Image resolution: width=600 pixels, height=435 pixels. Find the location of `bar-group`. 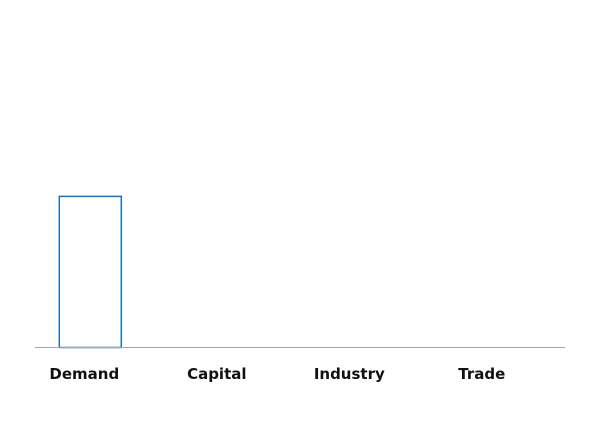

bar-group is located at coordinates (90, 272).